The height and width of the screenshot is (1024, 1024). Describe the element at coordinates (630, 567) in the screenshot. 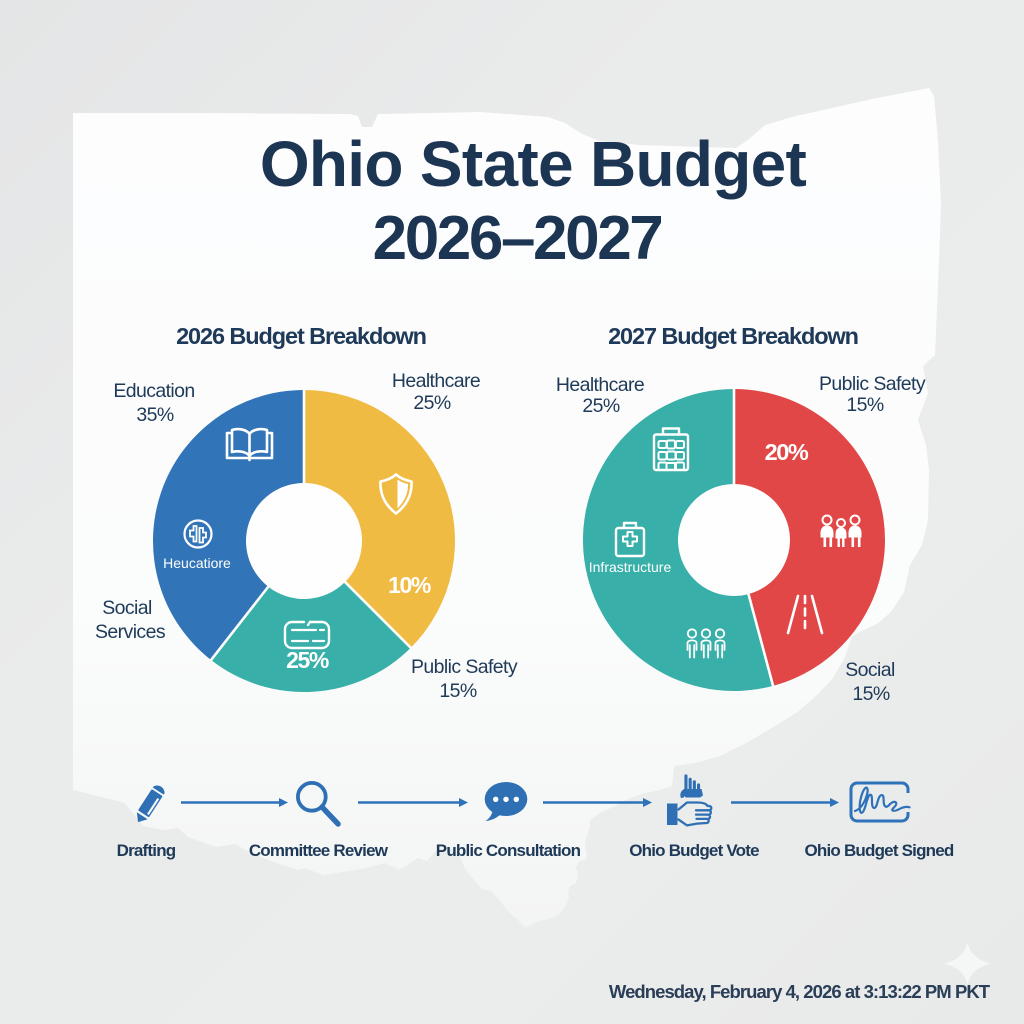

I see `svg-text: Infrastructure` at that location.